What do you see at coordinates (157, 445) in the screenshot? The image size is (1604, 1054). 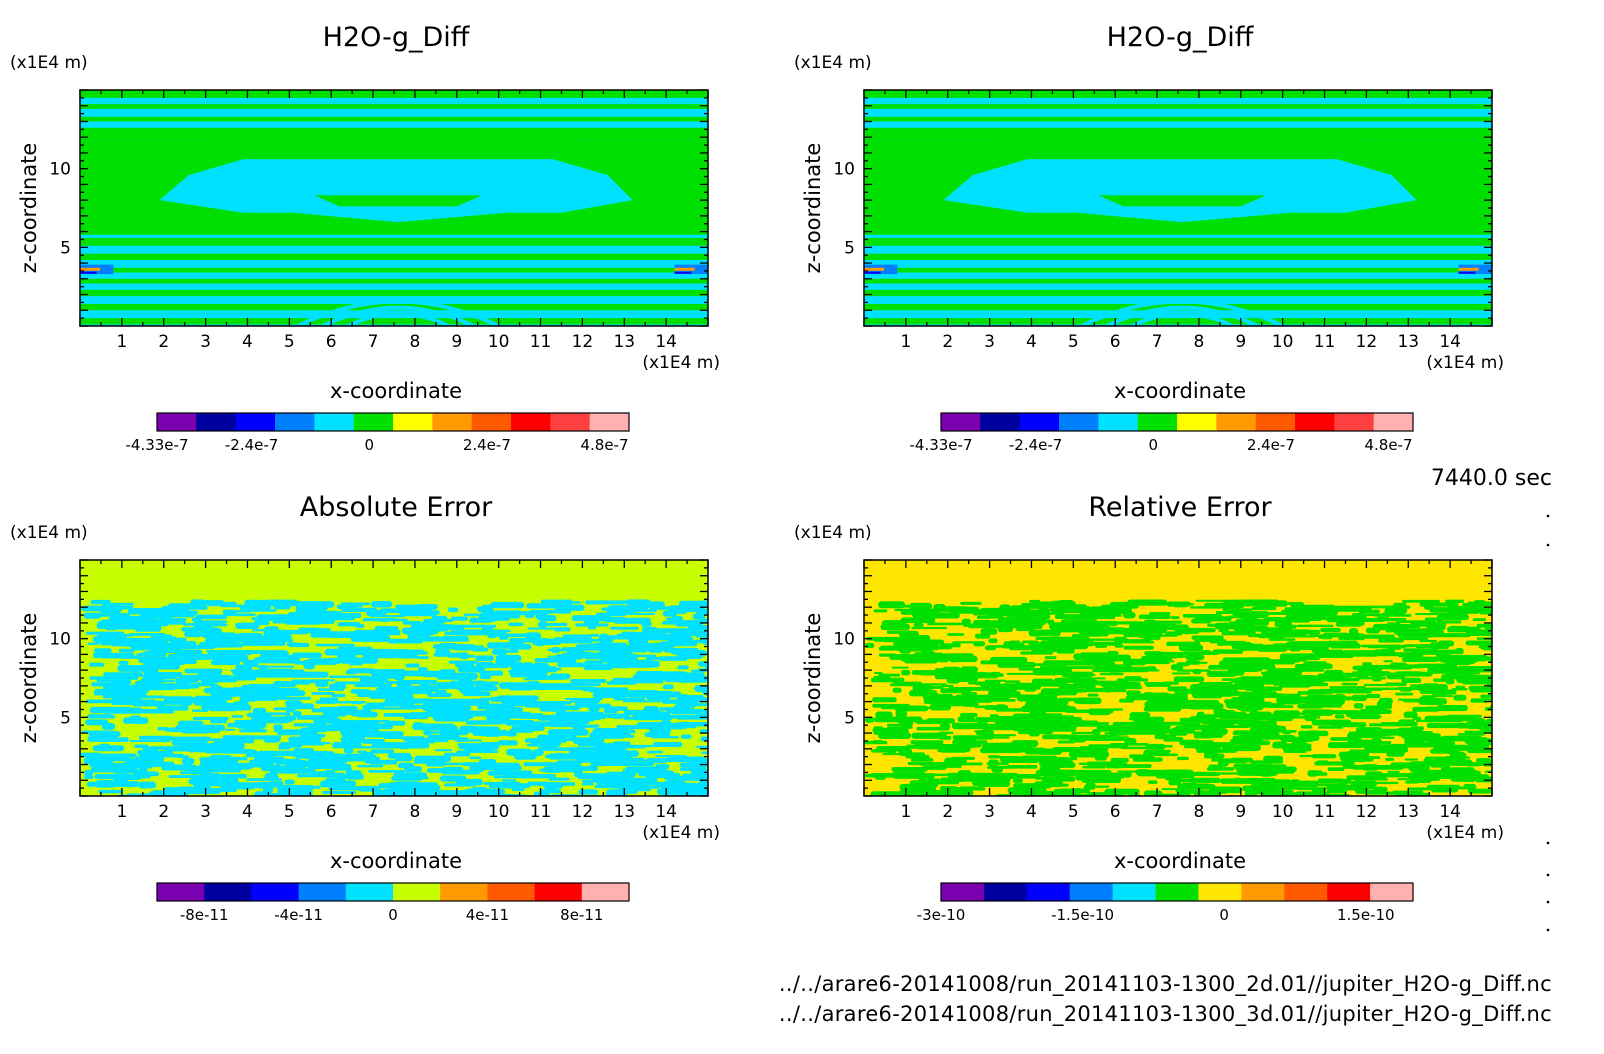 I see `colorbar-tick-label: -4.33e-7` at bounding box center [157, 445].